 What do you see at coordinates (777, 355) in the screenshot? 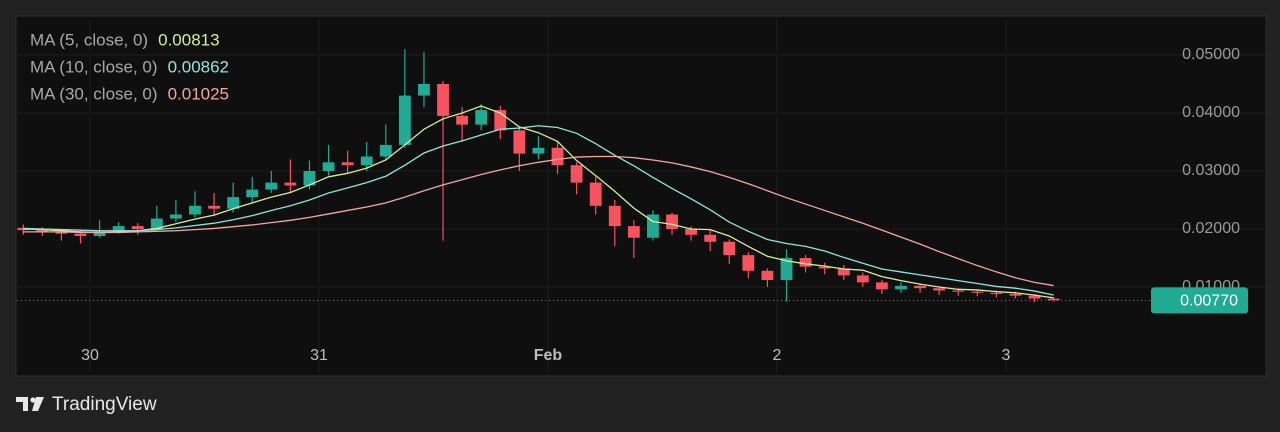
I see `x-tick-label: 2` at bounding box center [777, 355].